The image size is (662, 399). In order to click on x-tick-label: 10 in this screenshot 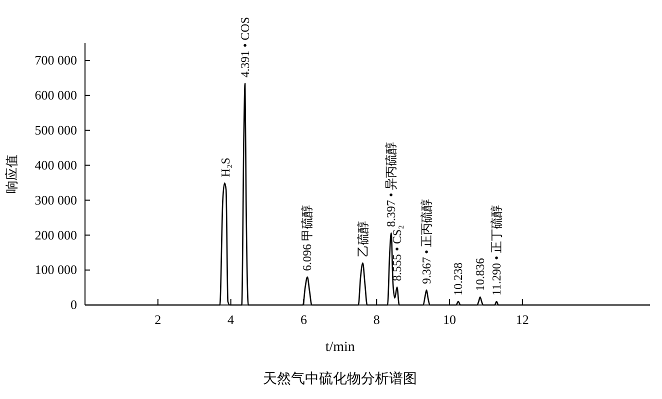, I will do `click(449, 320)`.